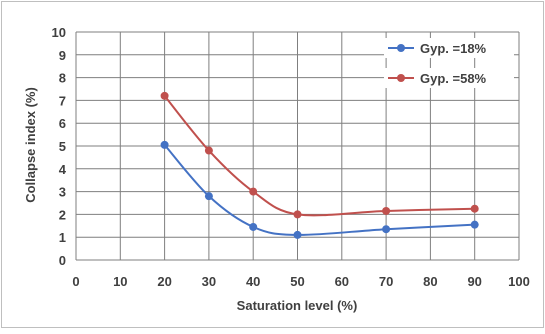 This screenshot has height=334, width=545. I want to click on x-tick-label: 30, so click(209, 281).